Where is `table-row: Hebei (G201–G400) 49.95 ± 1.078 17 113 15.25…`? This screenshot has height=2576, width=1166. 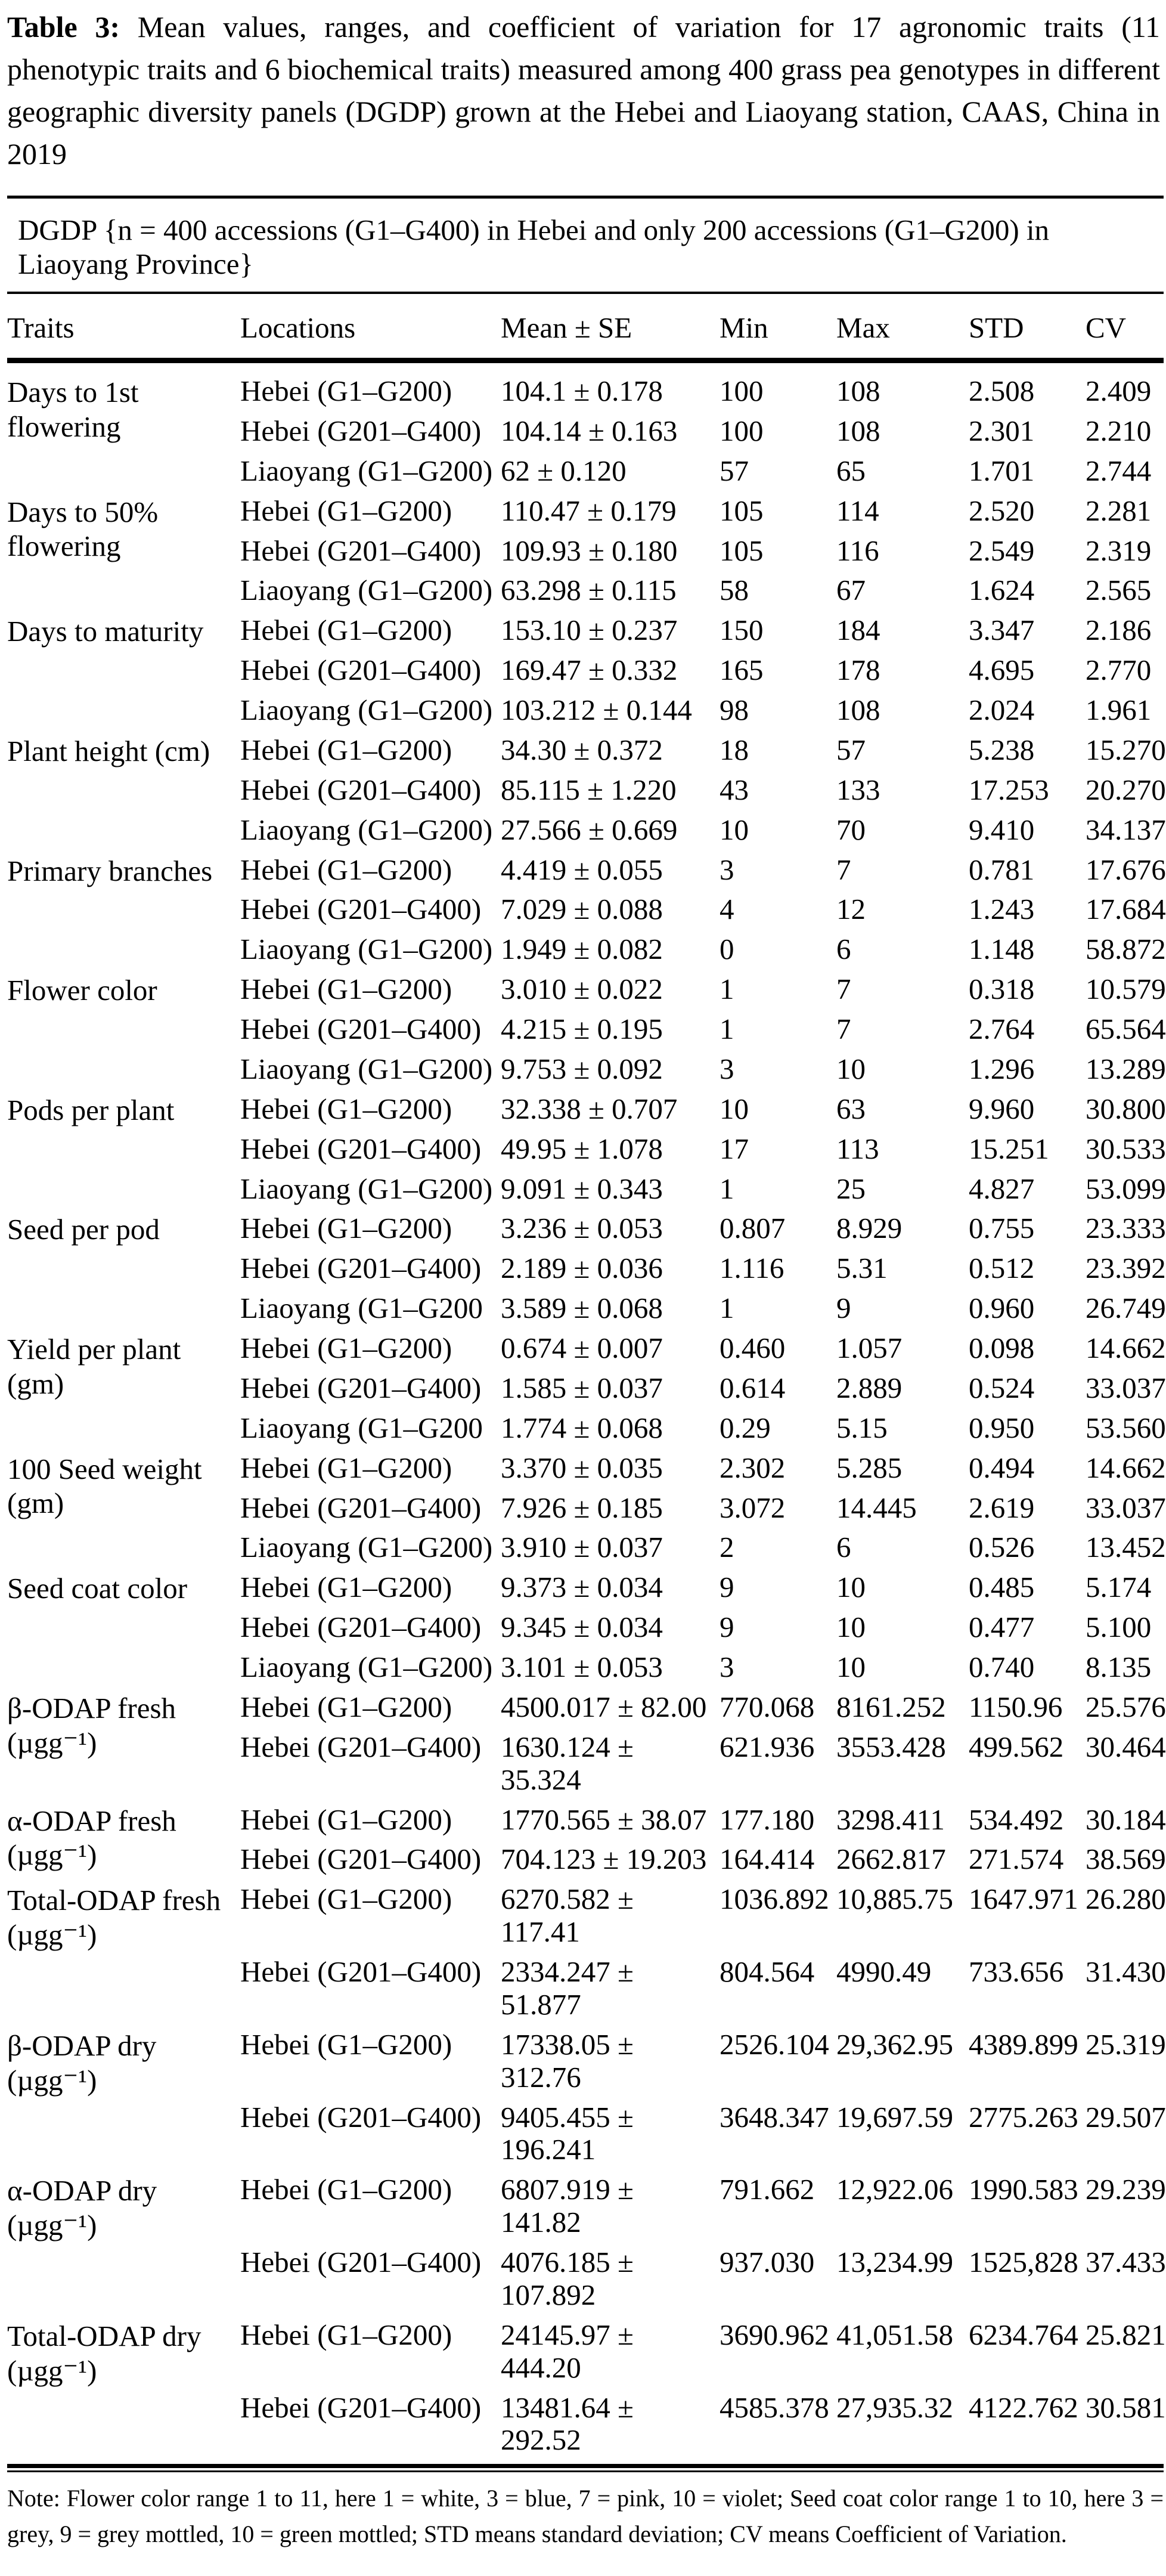
table-row: Hebei (G201–G400) 49.95 ± 1.078 17 113 15.25… is located at coordinates (586, 1149).